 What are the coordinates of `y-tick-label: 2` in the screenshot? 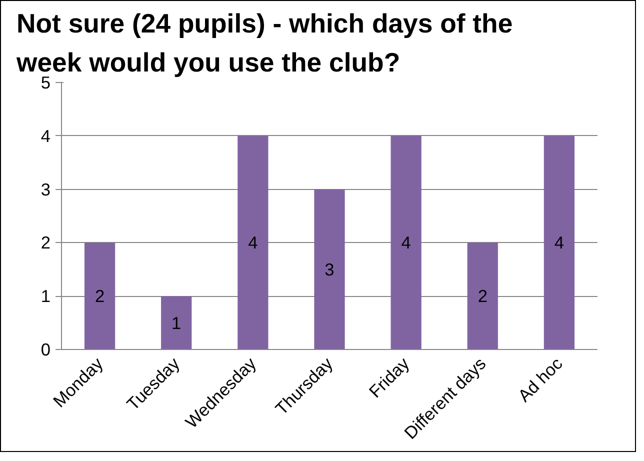 It's located at (45, 242).